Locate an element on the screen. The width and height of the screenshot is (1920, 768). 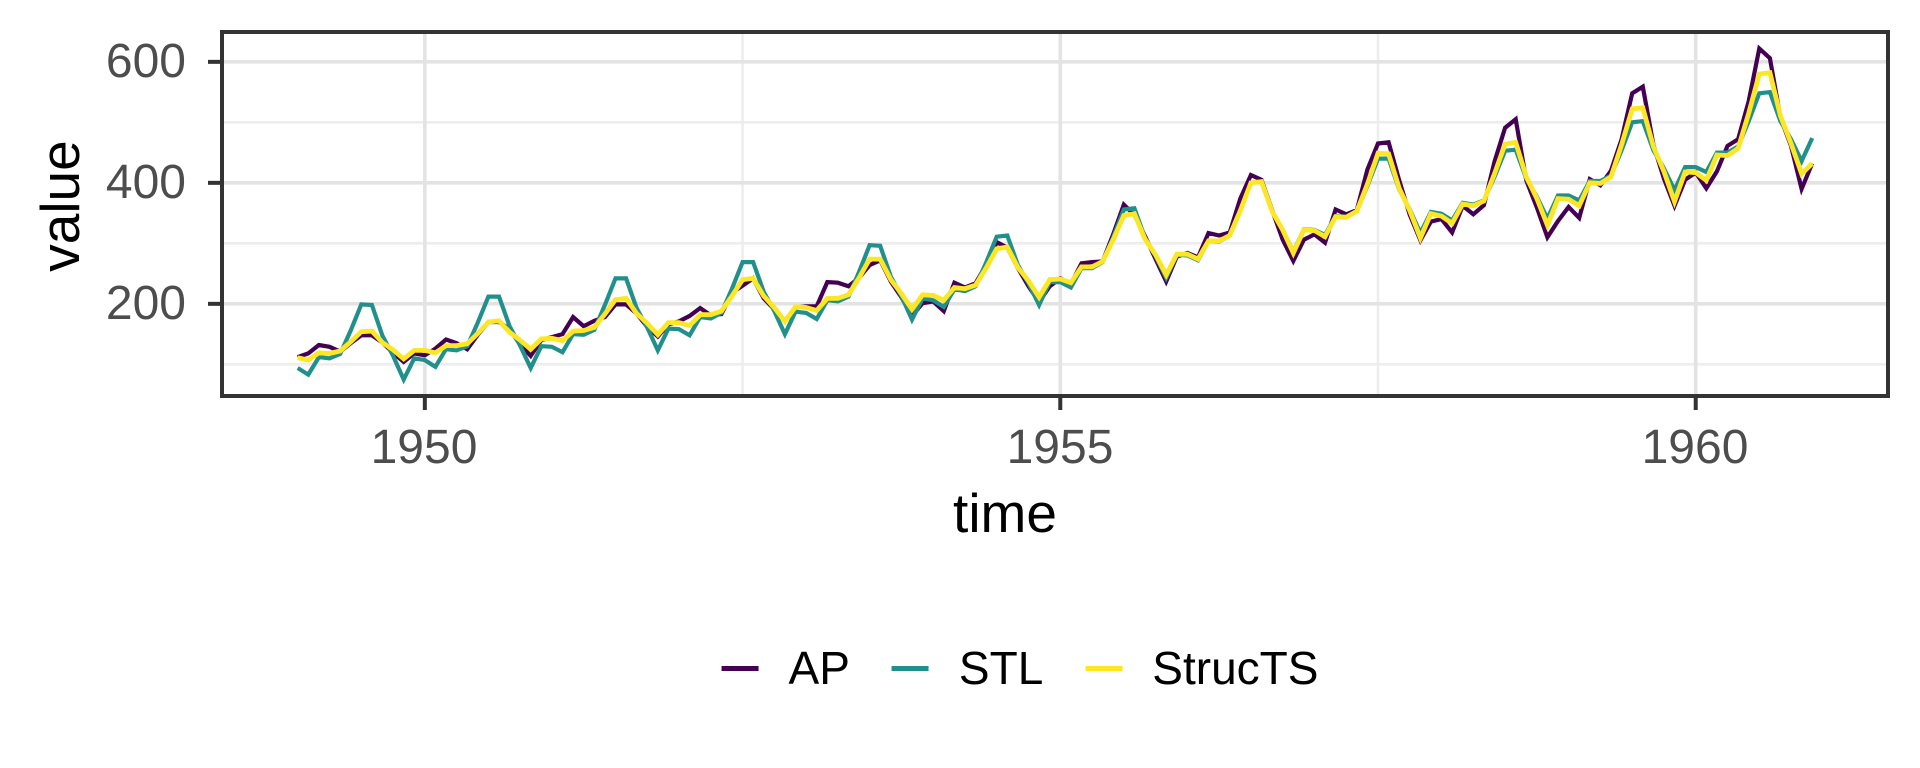
legend-key-stl-icon is located at coordinates (910, 668).